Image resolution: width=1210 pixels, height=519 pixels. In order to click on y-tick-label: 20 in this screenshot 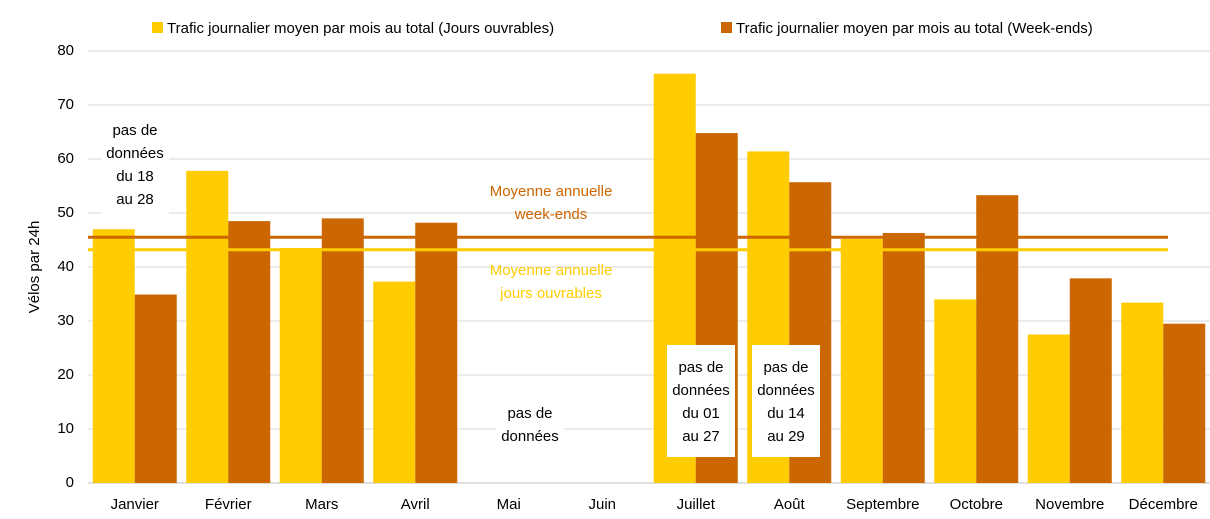, I will do `click(65, 374)`.